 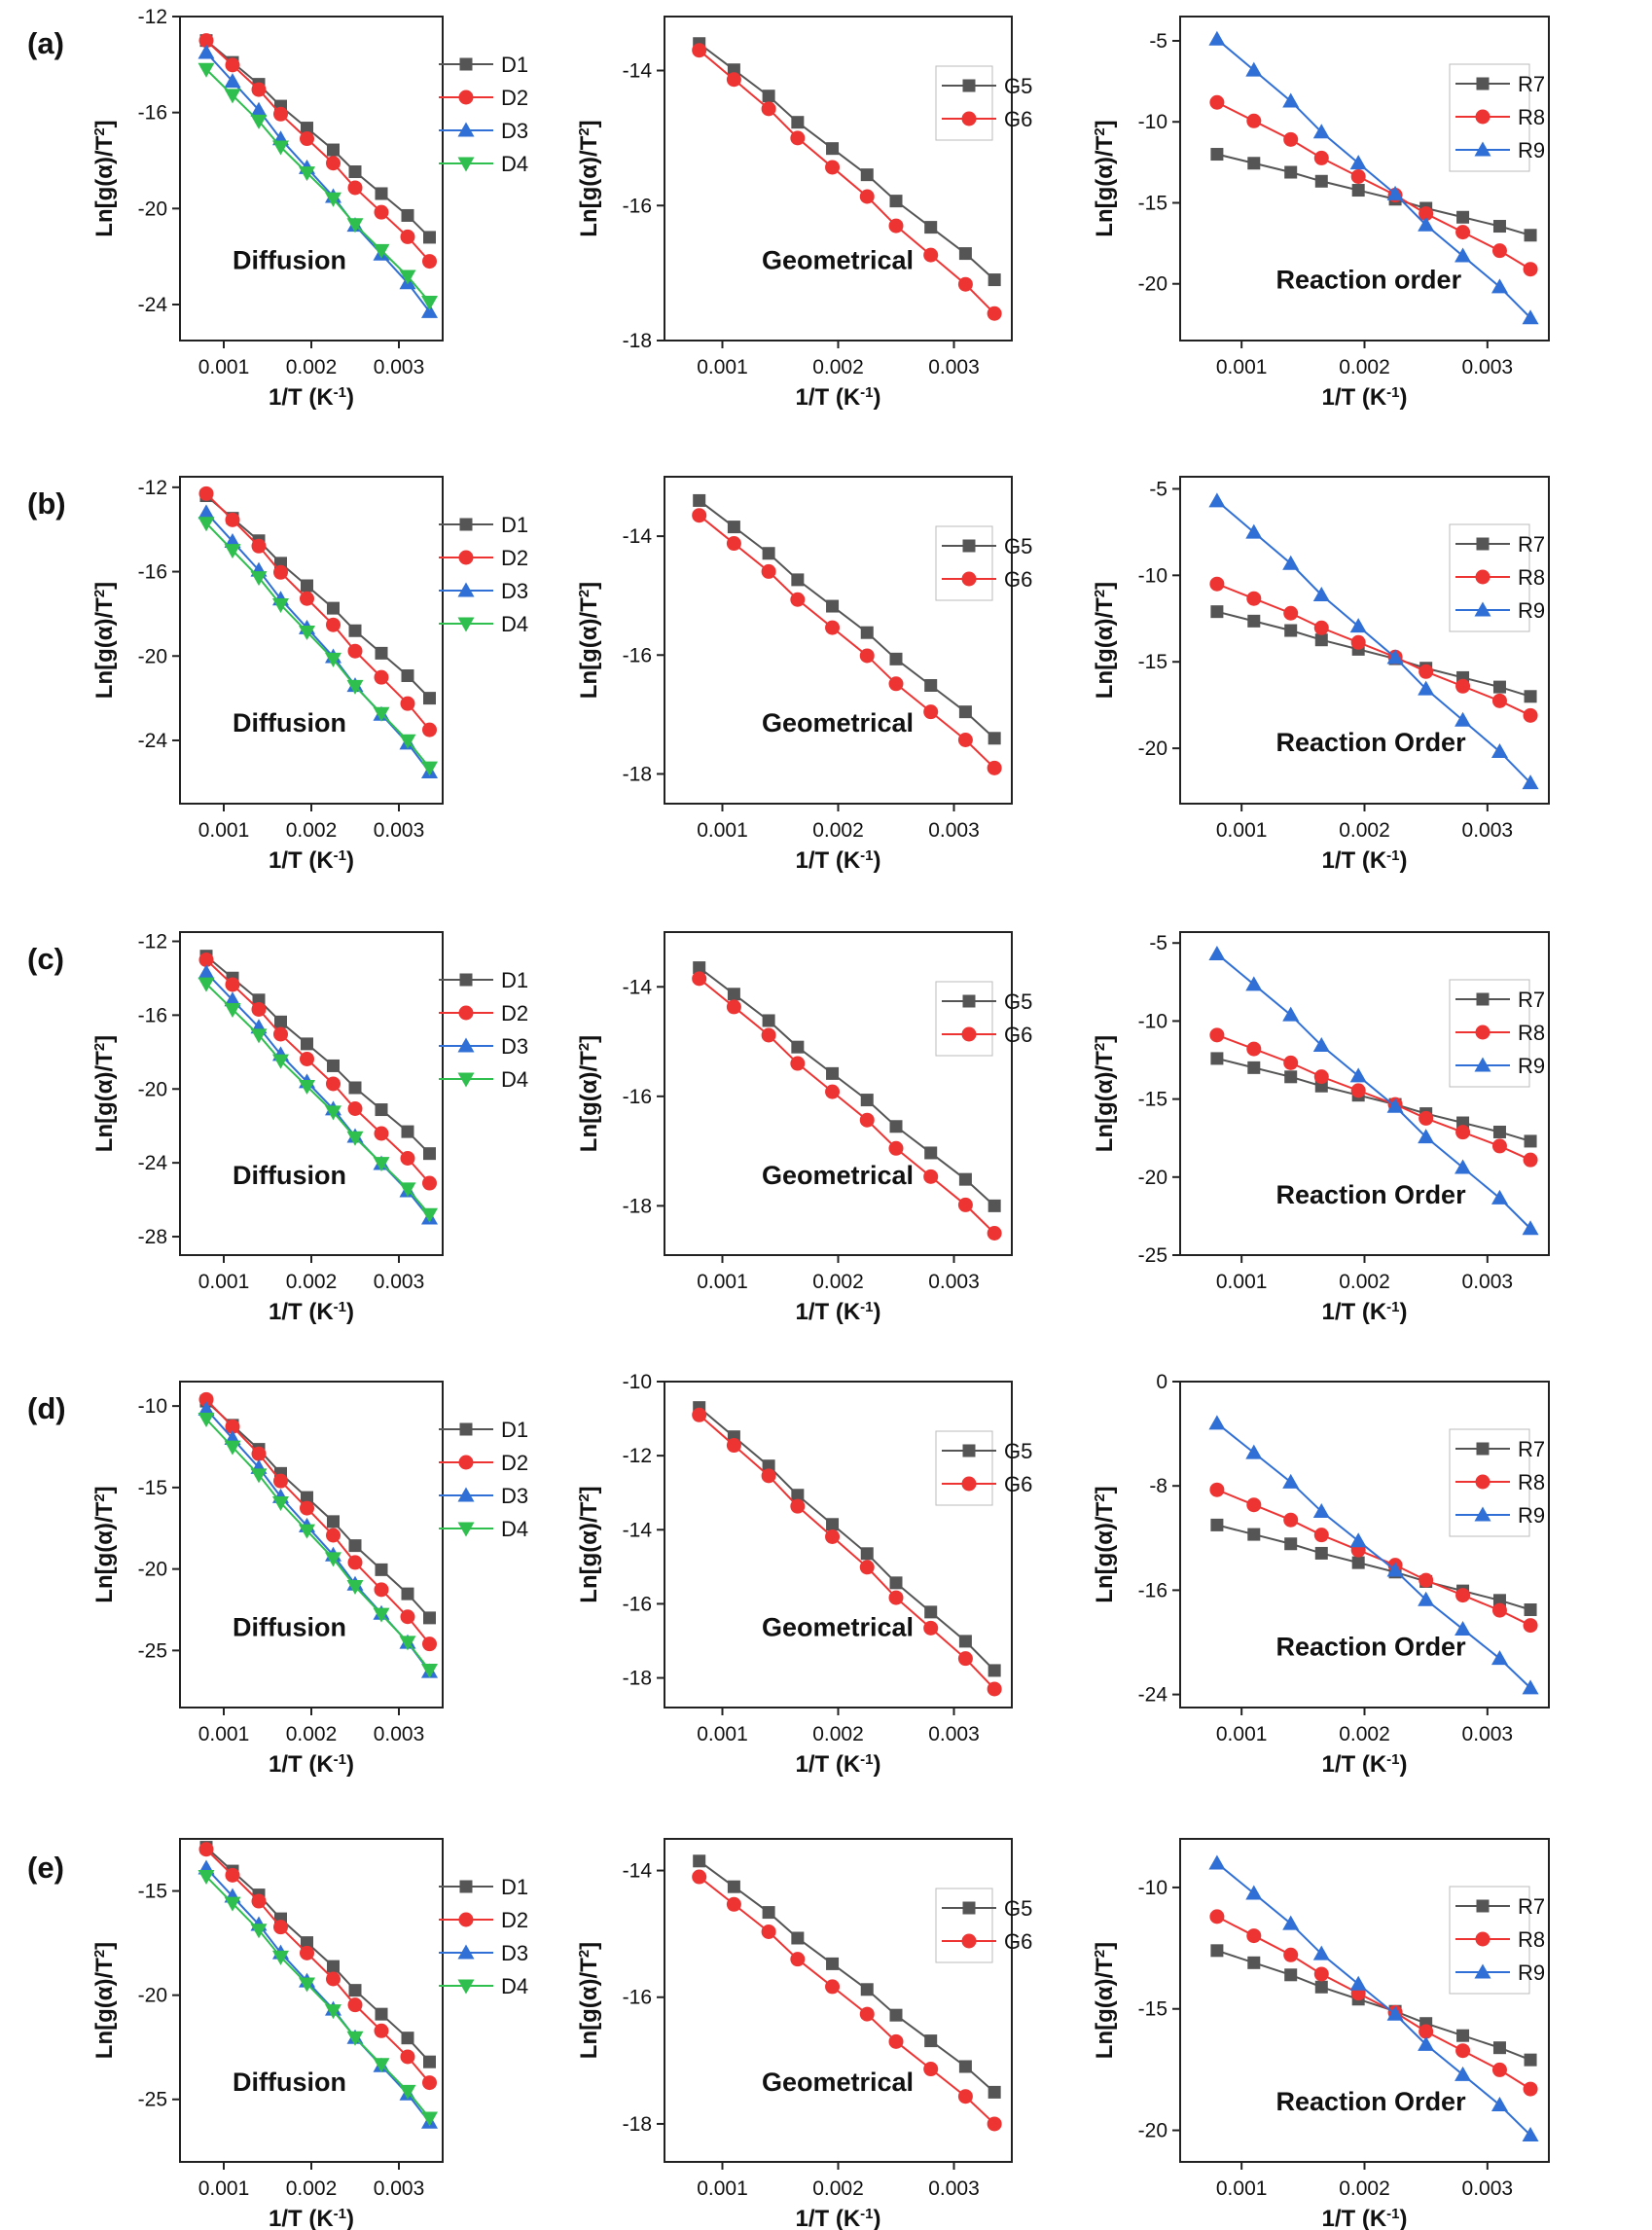 I want to click on legend-label-D3: D3, so click(x=514, y=1496).